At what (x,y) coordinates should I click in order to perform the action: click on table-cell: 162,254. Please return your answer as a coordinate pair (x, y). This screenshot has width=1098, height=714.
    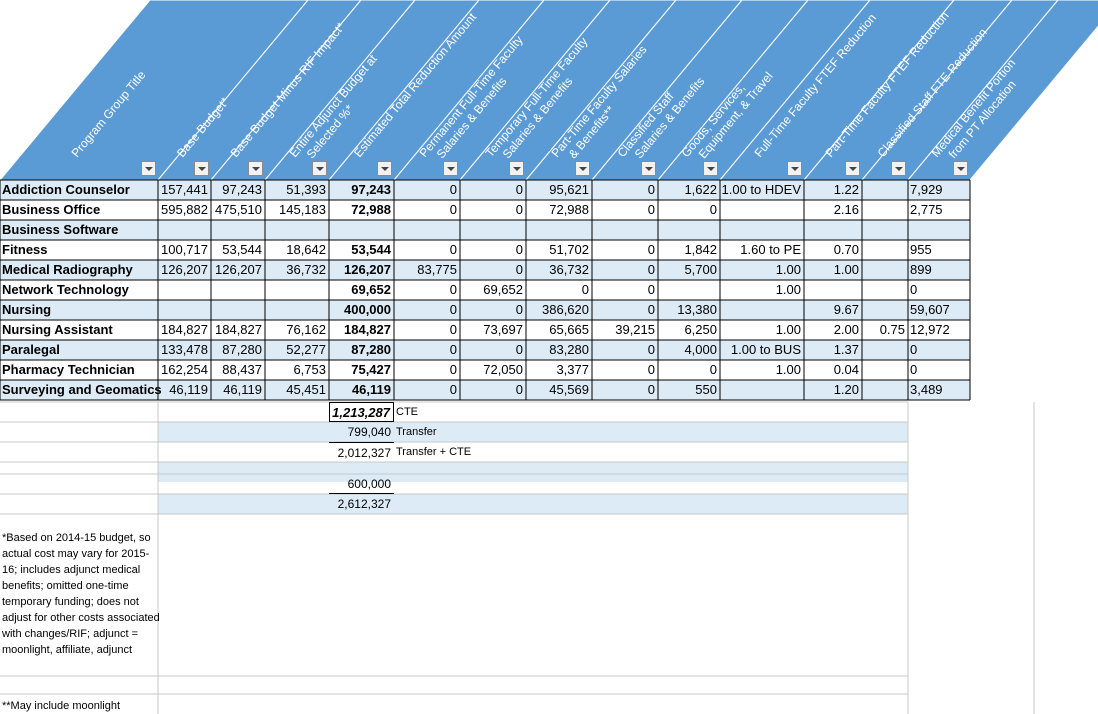
    Looking at the image, I should click on (184, 369).